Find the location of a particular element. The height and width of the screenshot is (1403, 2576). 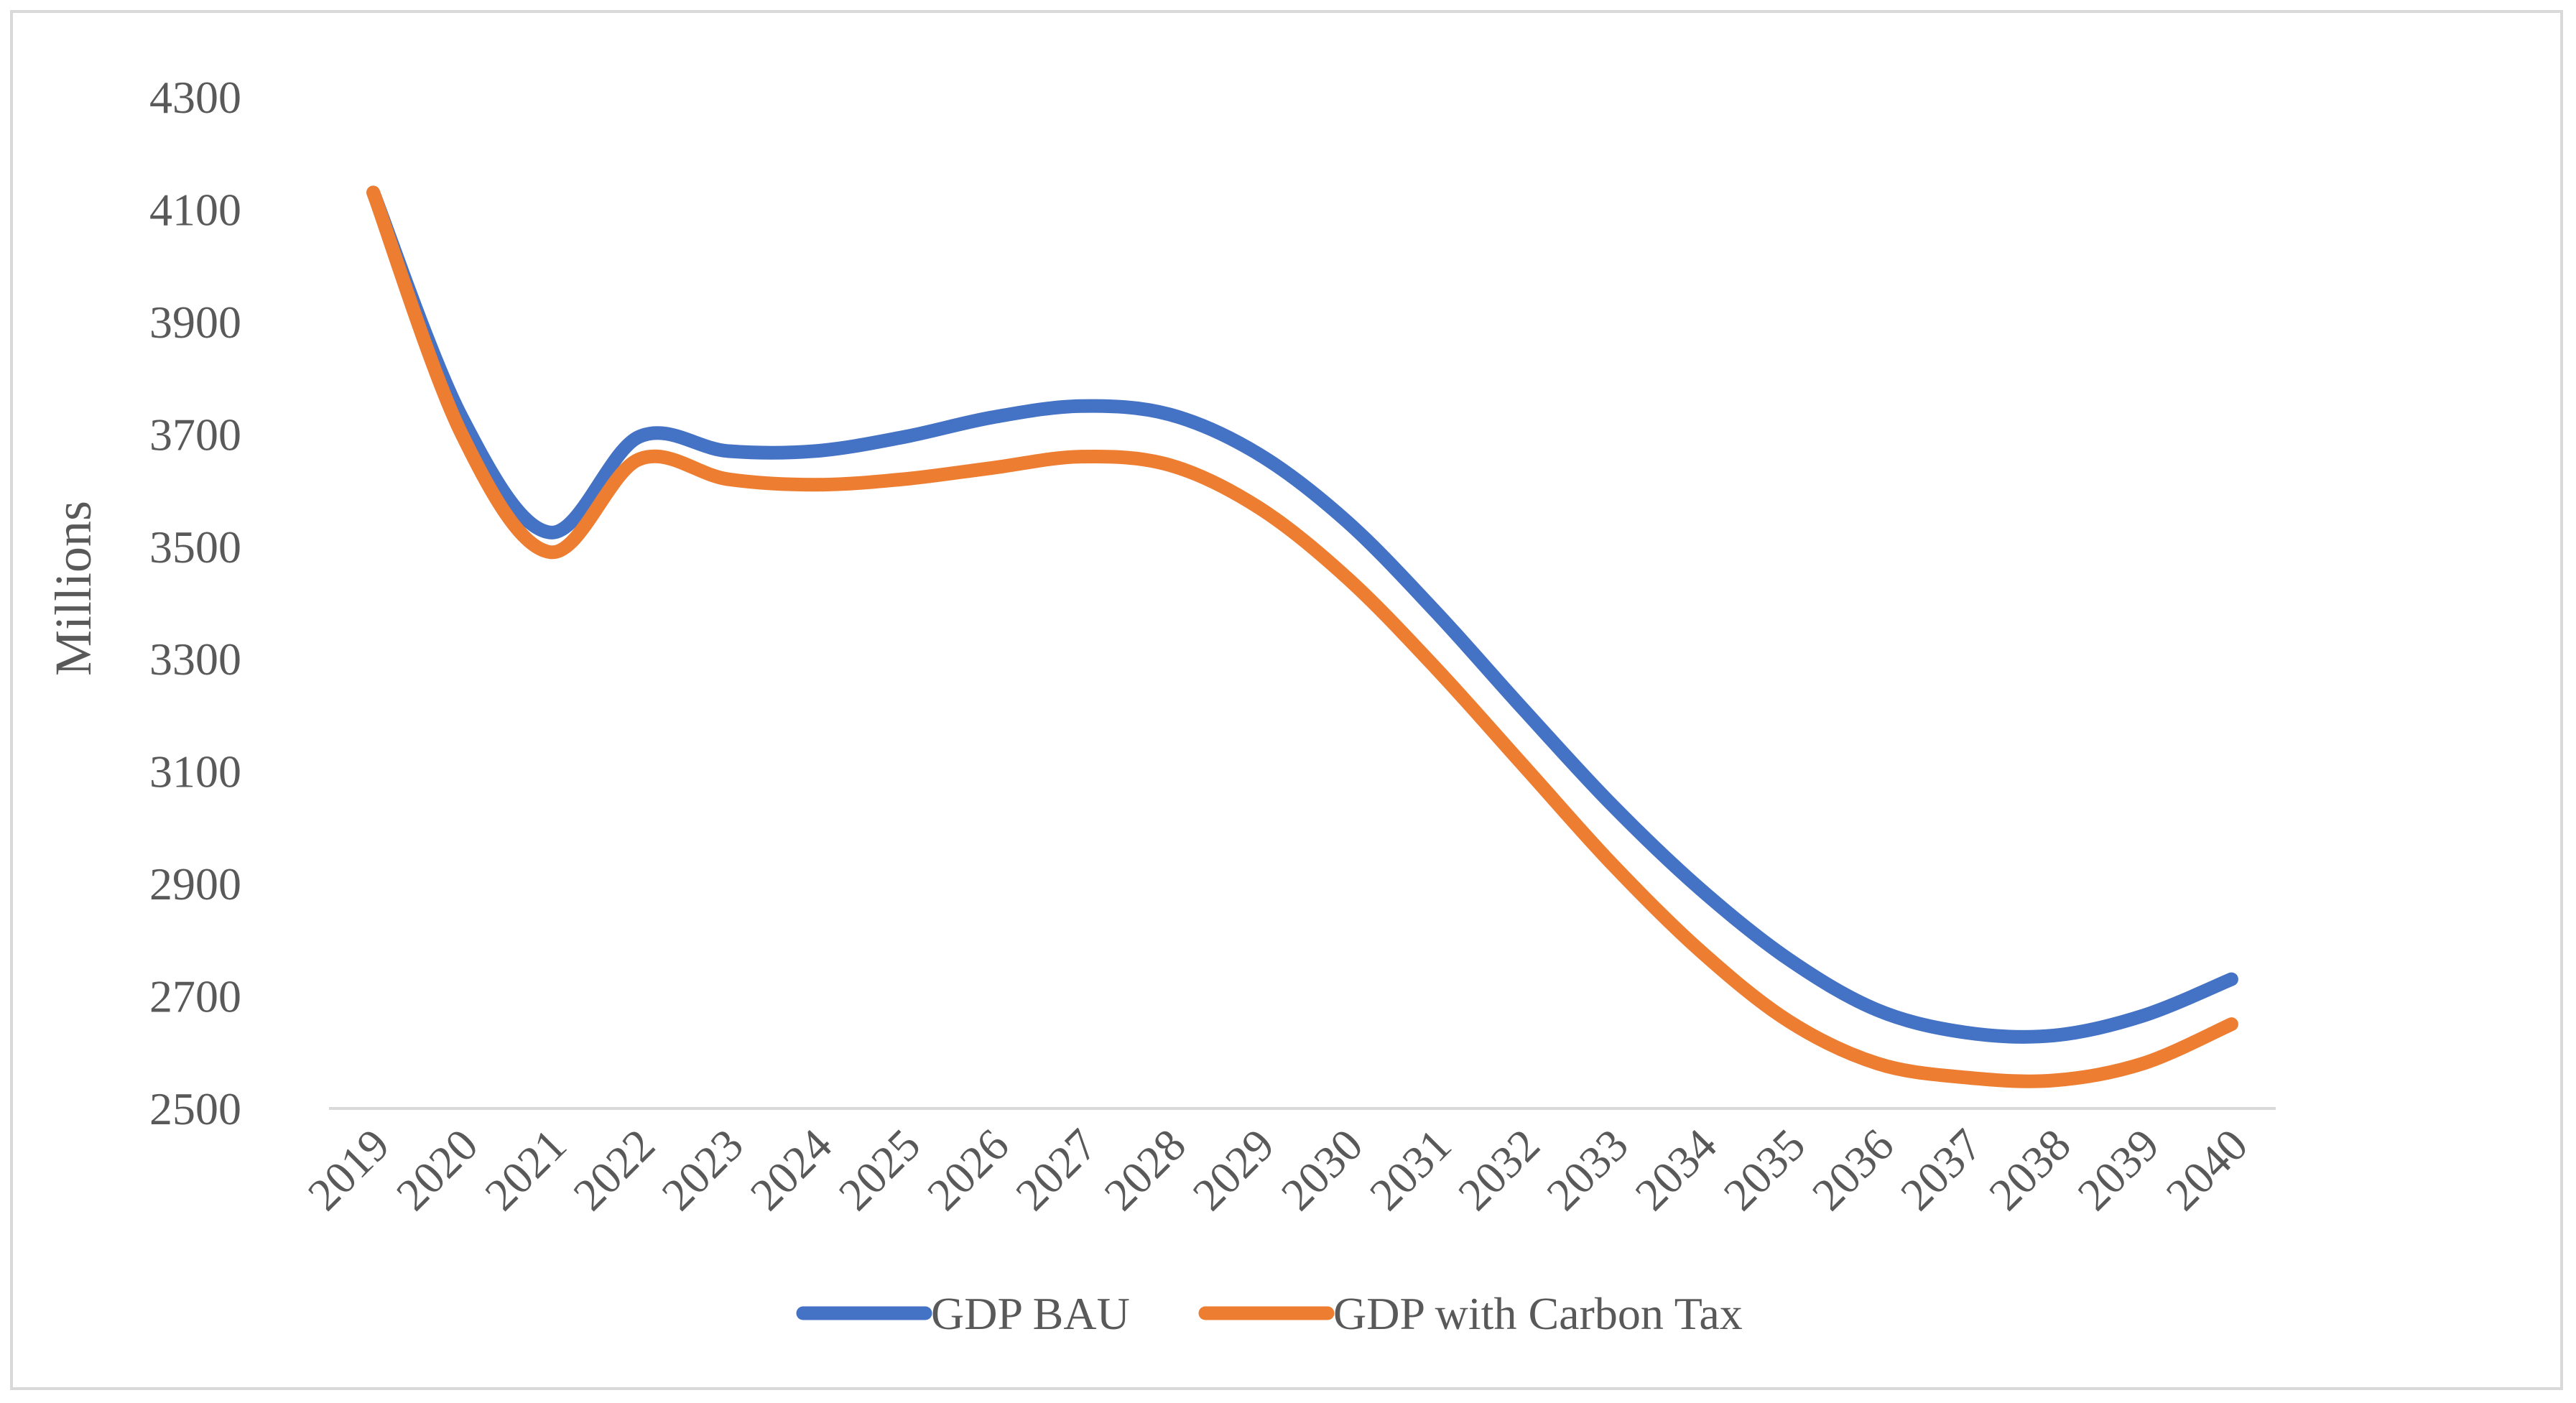

y-tick-label: 3500 is located at coordinates (195, 547).